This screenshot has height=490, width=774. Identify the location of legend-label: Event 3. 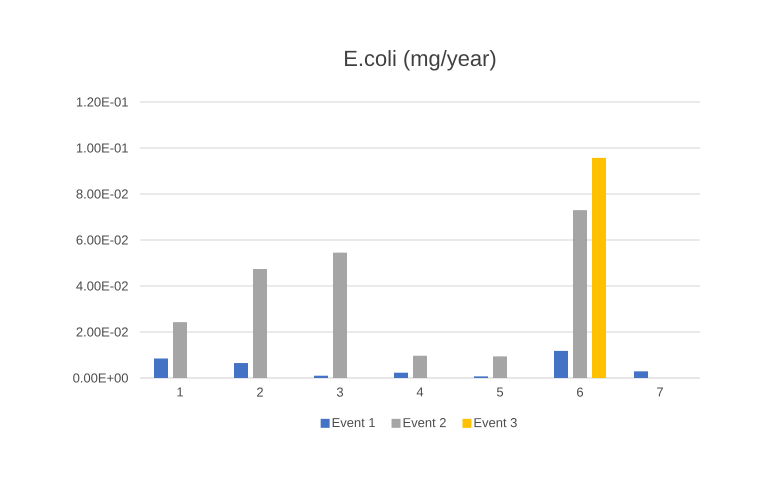
(495, 423).